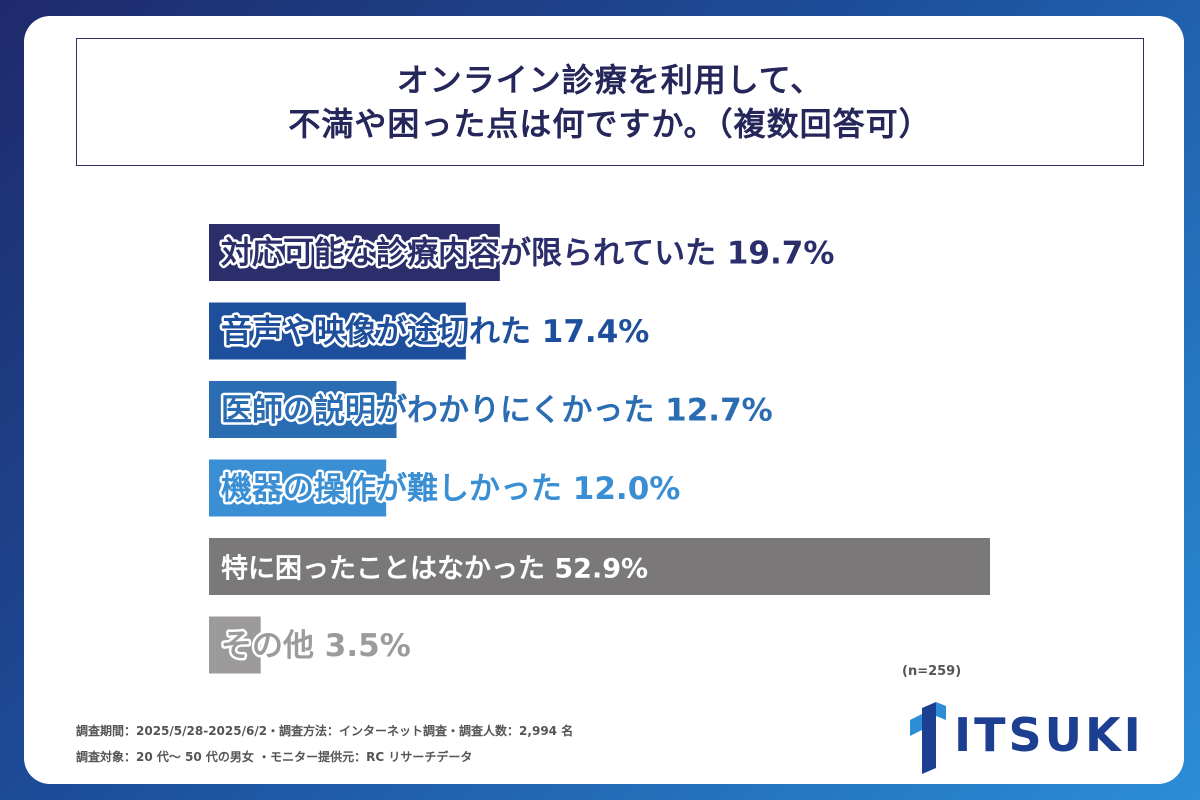 The width and height of the screenshot is (1200, 800). Describe the element at coordinates (610, 124) in the screenshot. I see `chart-title-line2: 不満や困った点は何ですか。（複数回答可）` at that location.